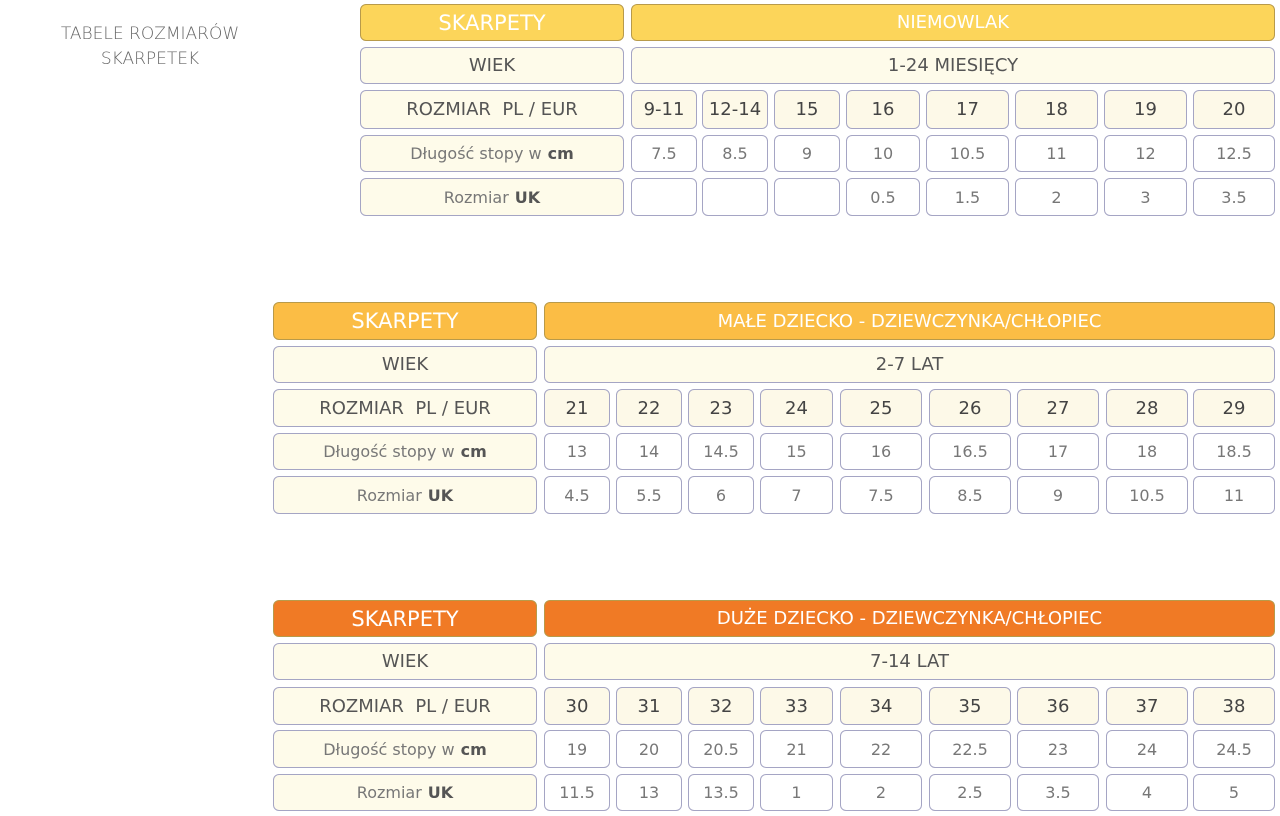  I want to click on age-value: 2-7 LAT, so click(909, 364).